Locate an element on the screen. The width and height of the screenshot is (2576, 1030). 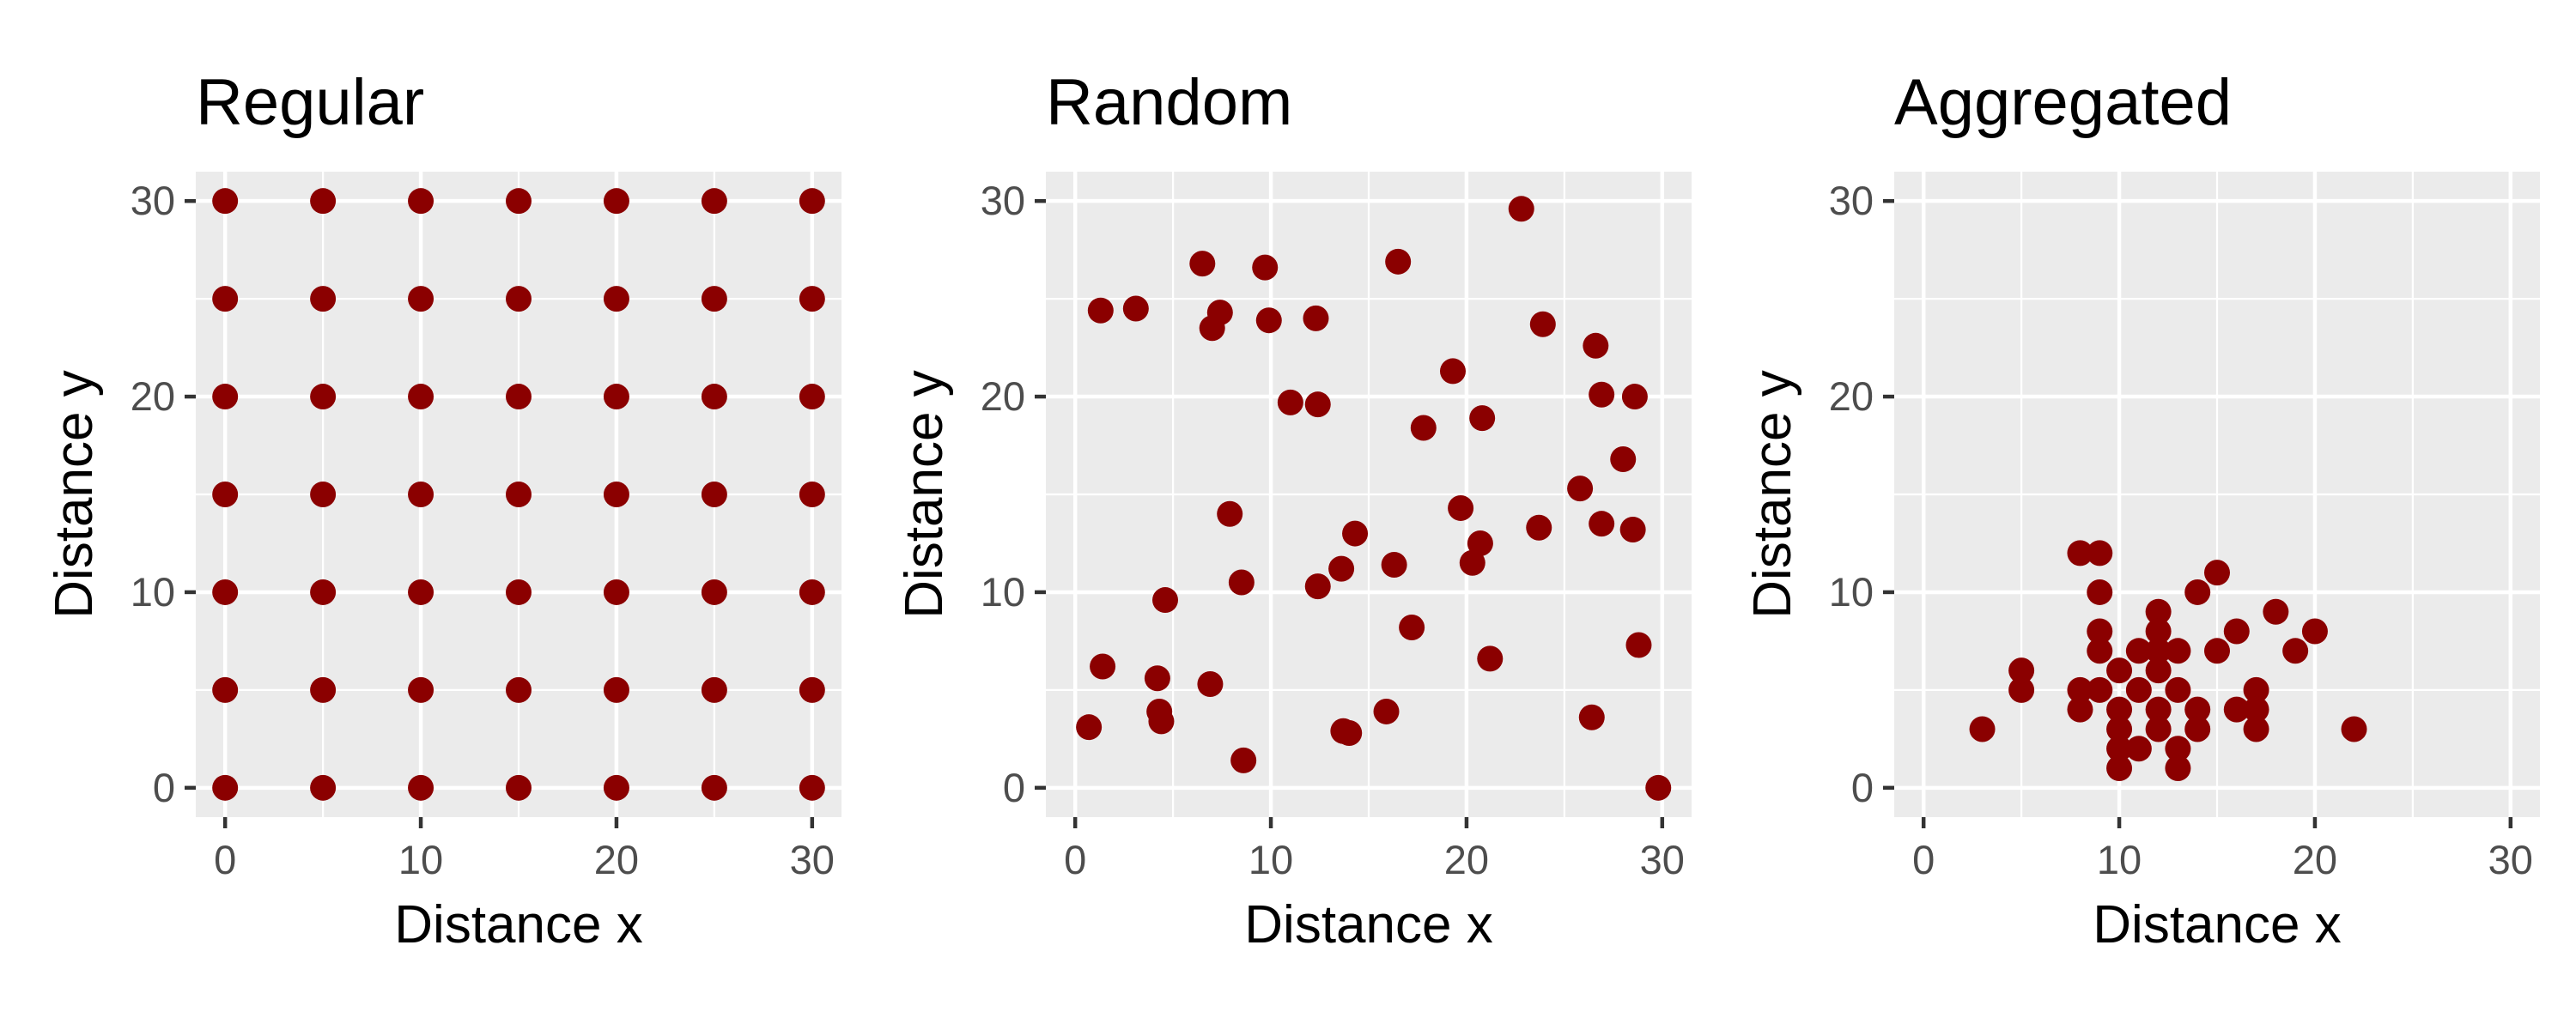
panel-title: Random is located at coordinates (1169, 102).